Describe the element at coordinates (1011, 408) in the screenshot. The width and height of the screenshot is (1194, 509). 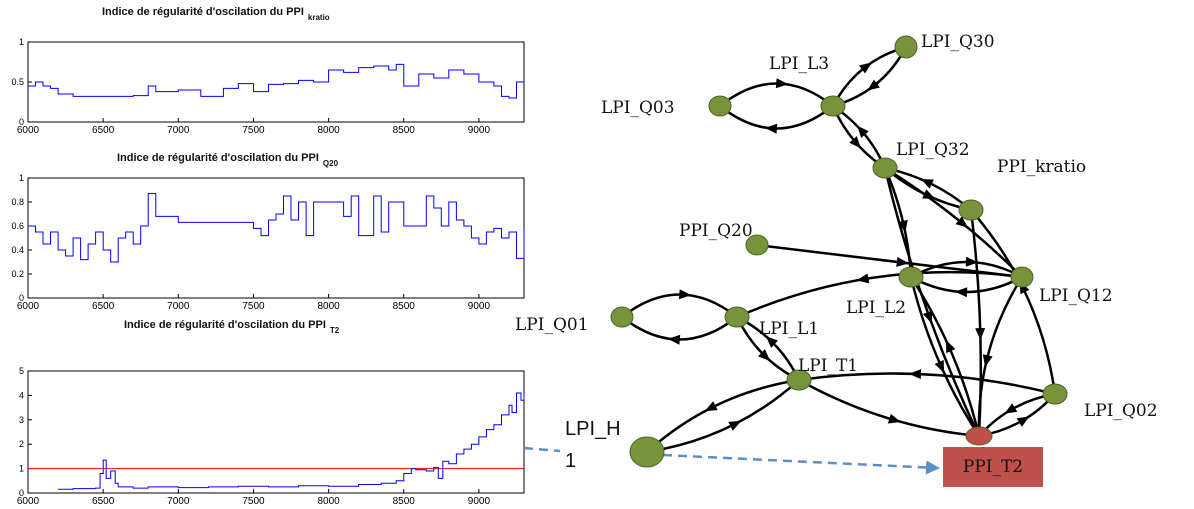
I see `edge-lpi-q02-to-ppi-t2-arrowhead` at that location.